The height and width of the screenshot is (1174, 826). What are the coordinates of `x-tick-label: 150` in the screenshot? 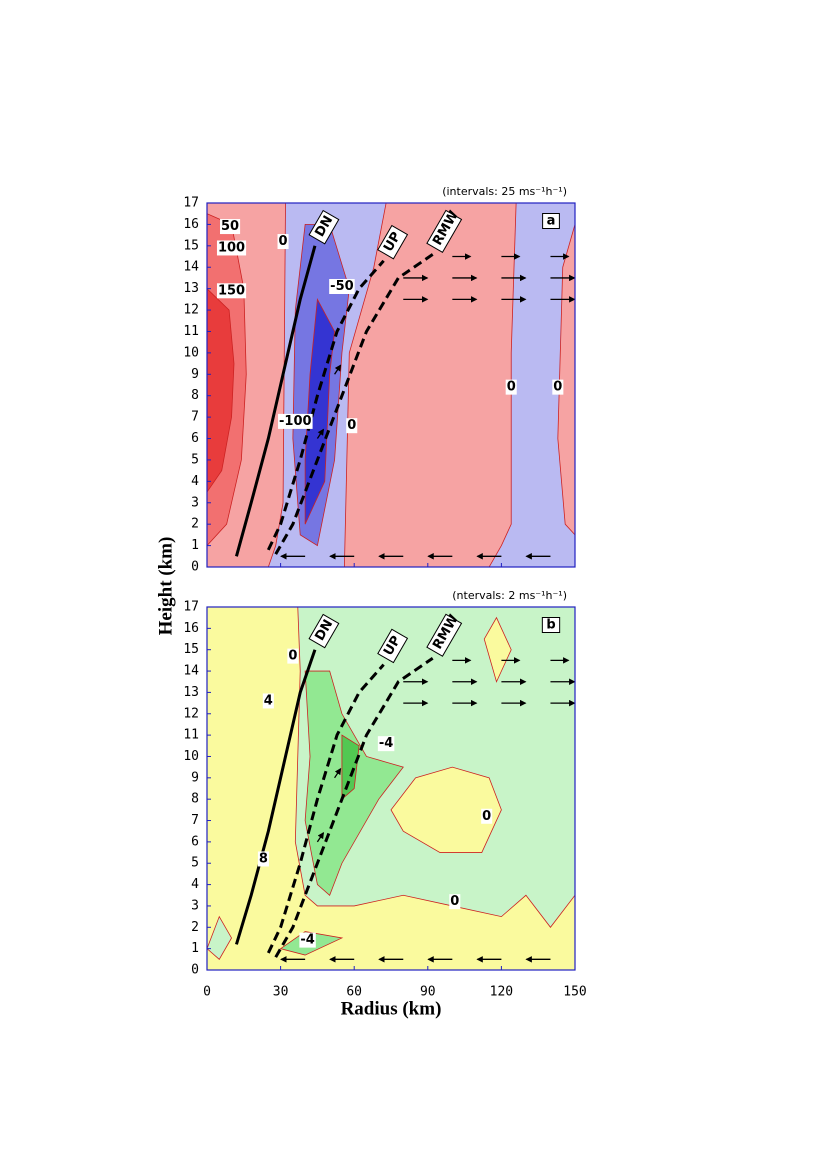 It's located at (574, 992).